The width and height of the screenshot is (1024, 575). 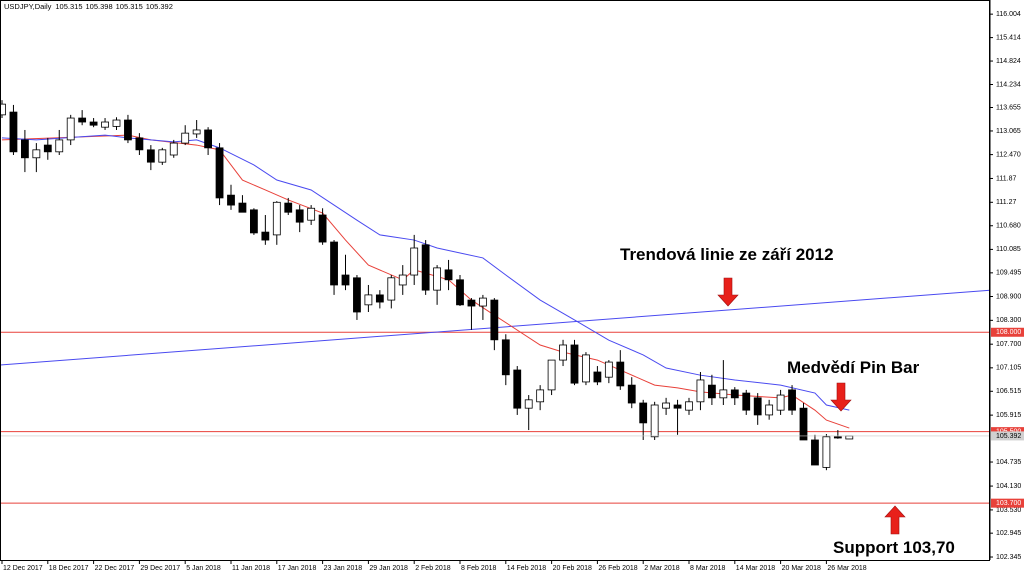 What do you see at coordinates (129, 6) in the screenshot?
I see `header-low: 105.315` at bounding box center [129, 6].